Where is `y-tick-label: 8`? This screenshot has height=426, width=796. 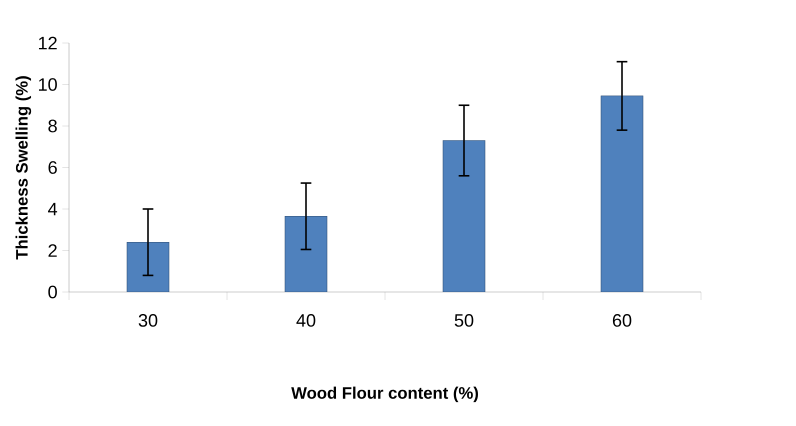 y-tick-label: 8 is located at coordinates (52, 126).